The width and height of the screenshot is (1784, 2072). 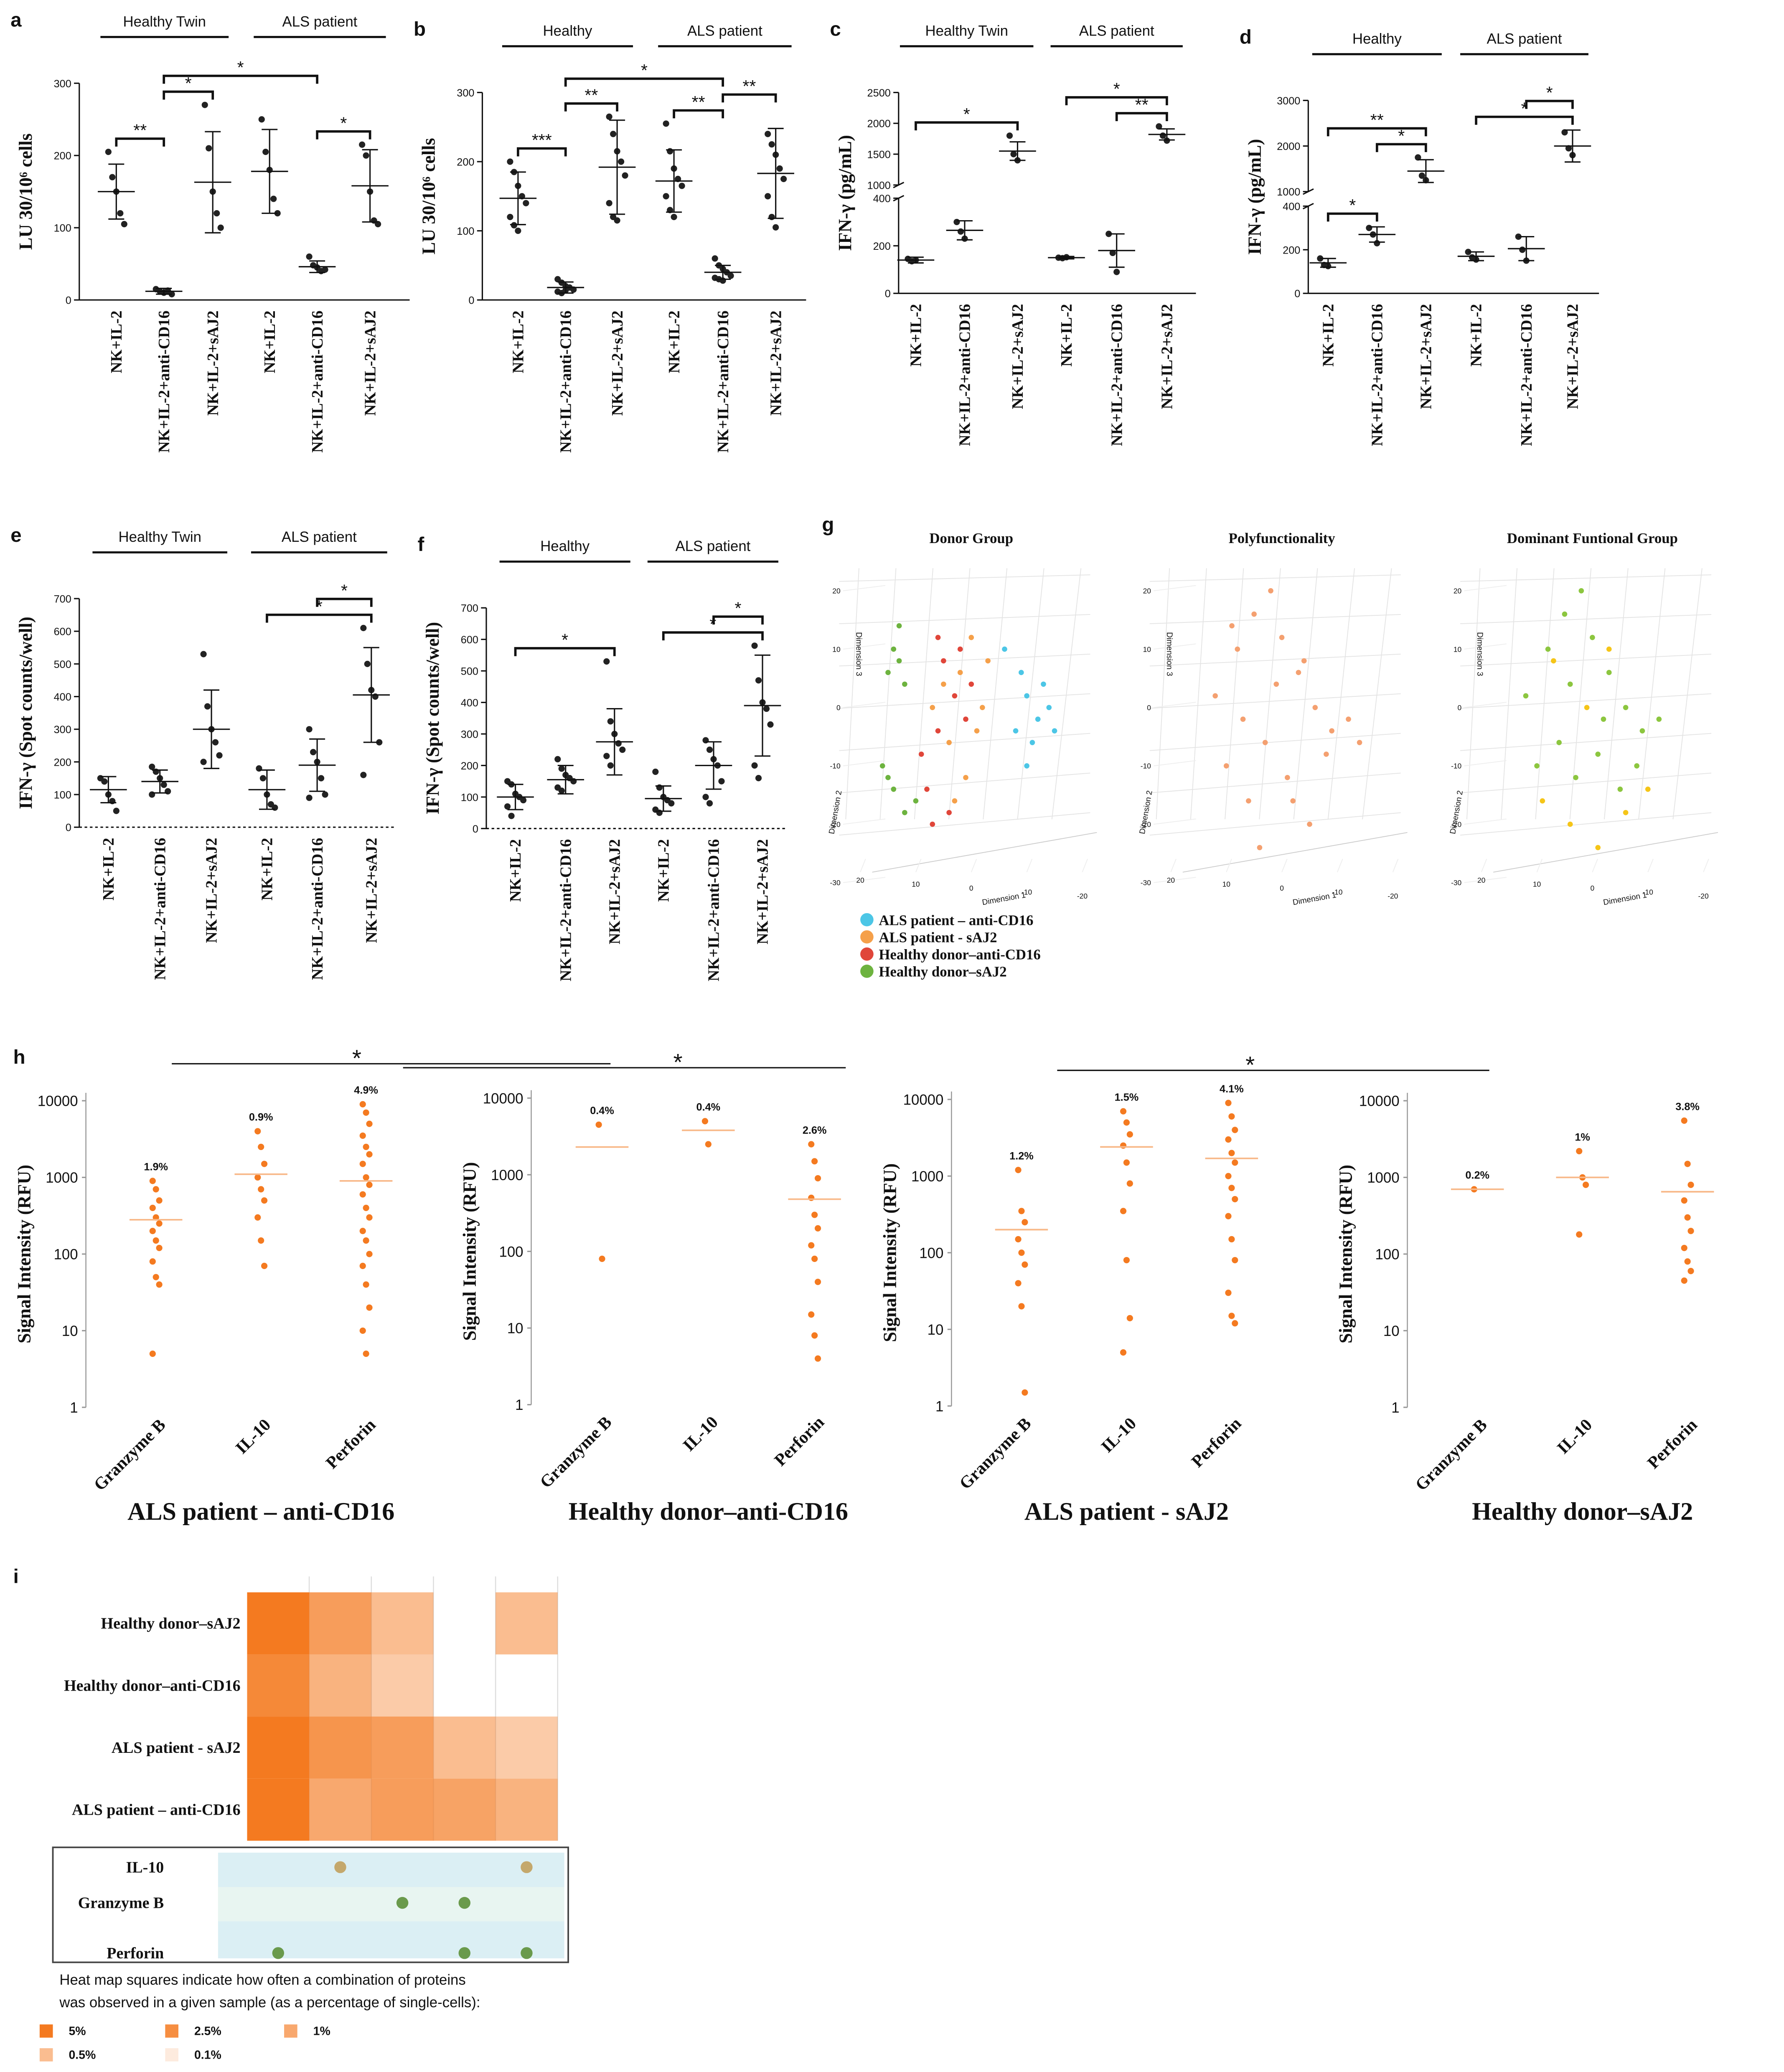 What do you see at coordinates (261, 1117) in the screenshot?
I see `percent-label: 0.9%` at bounding box center [261, 1117].